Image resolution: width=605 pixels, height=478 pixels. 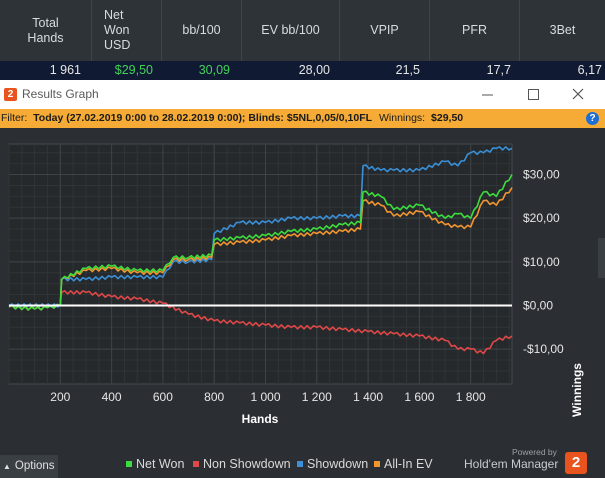 What do you see at coordinates (60, 94) in the screenshot?
I see `window-title: Results Graph` at bounding box center [60, 94].